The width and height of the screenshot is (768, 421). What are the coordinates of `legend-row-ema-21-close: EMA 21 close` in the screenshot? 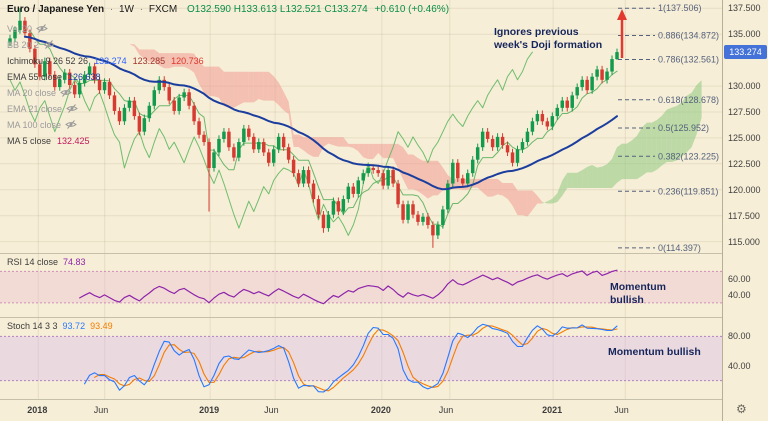 It's located at (228, 108).